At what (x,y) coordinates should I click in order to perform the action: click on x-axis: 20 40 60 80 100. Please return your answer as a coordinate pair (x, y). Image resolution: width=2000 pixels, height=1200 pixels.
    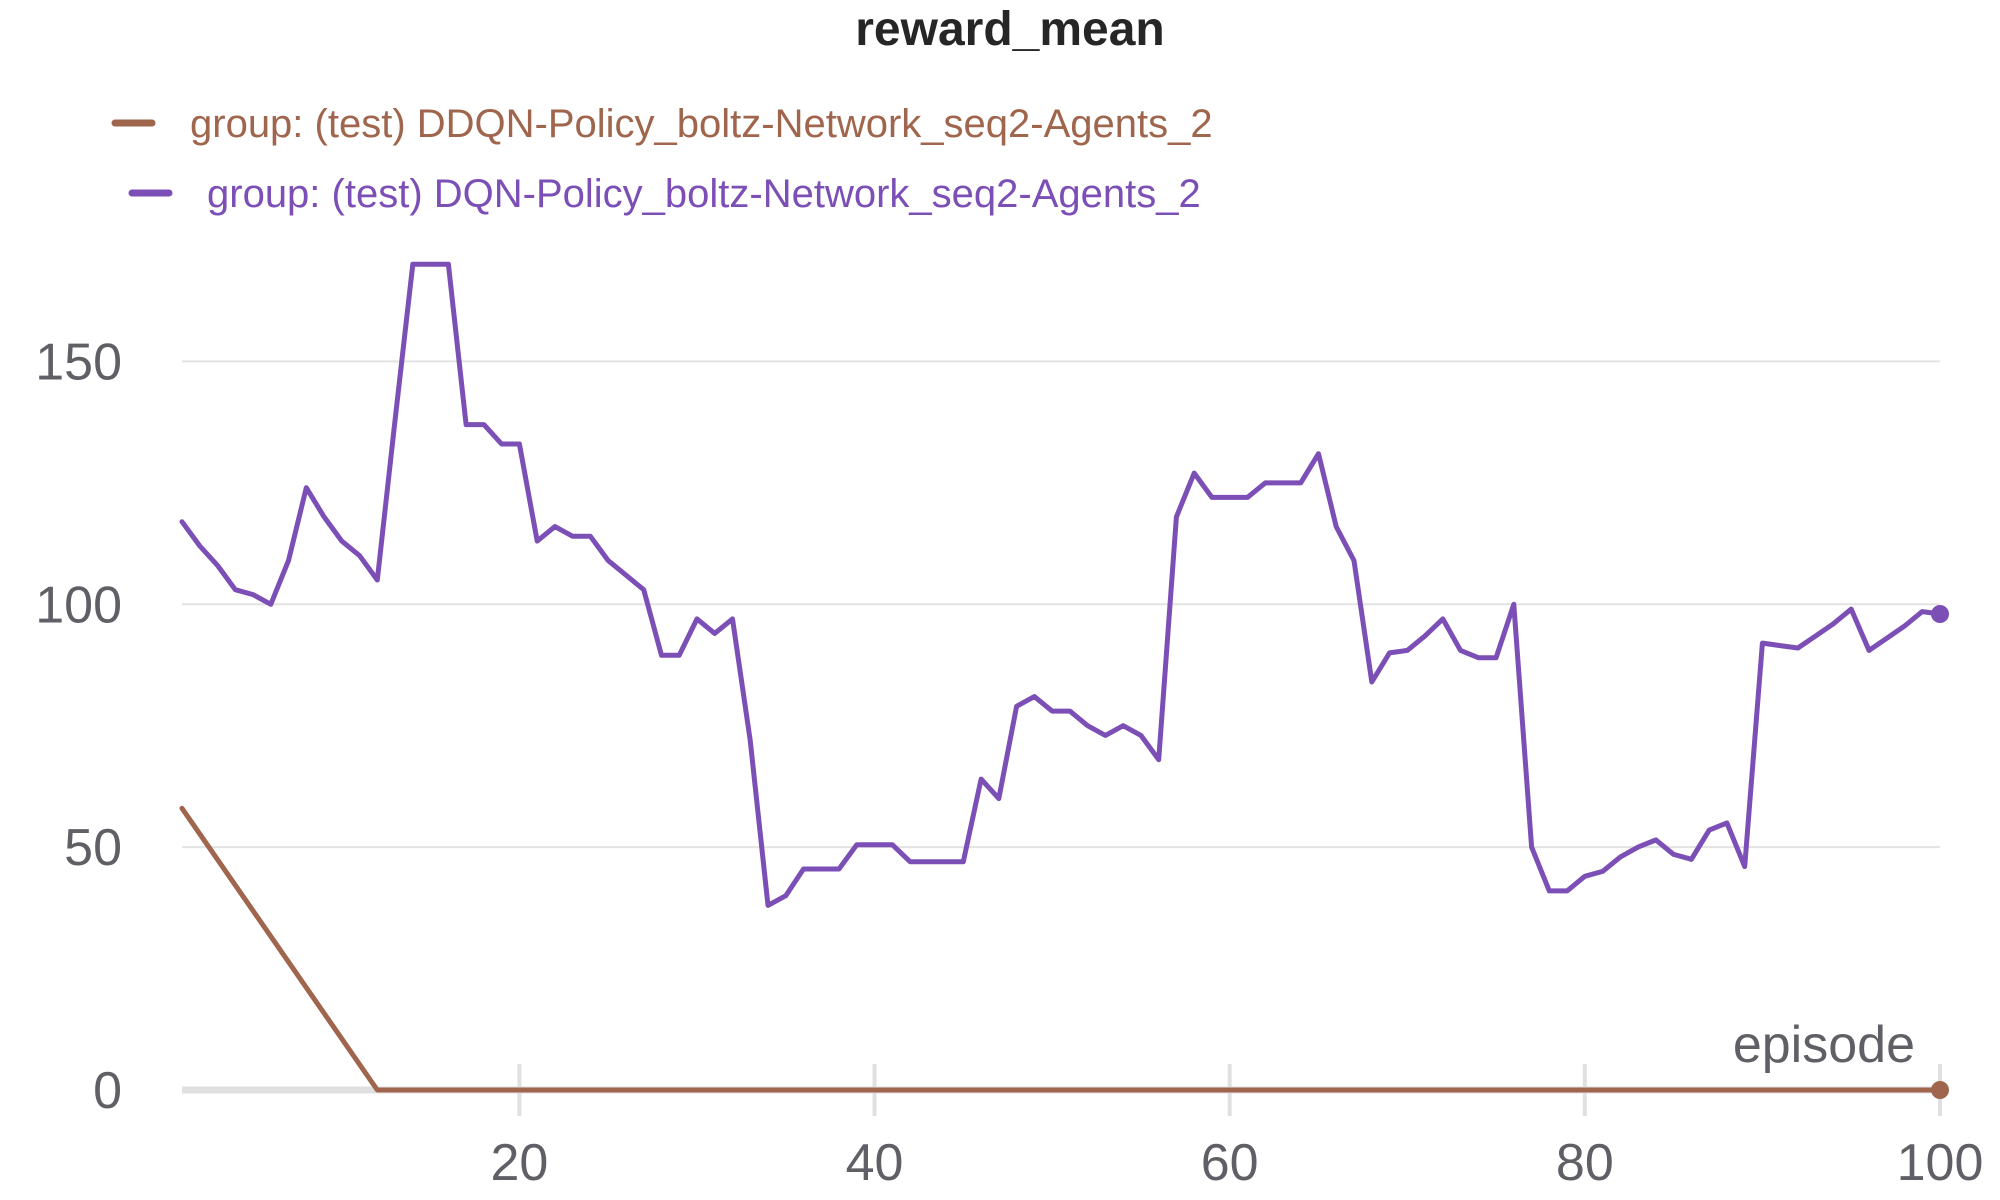
    Looking at the image, I should click on (1082, 1128).